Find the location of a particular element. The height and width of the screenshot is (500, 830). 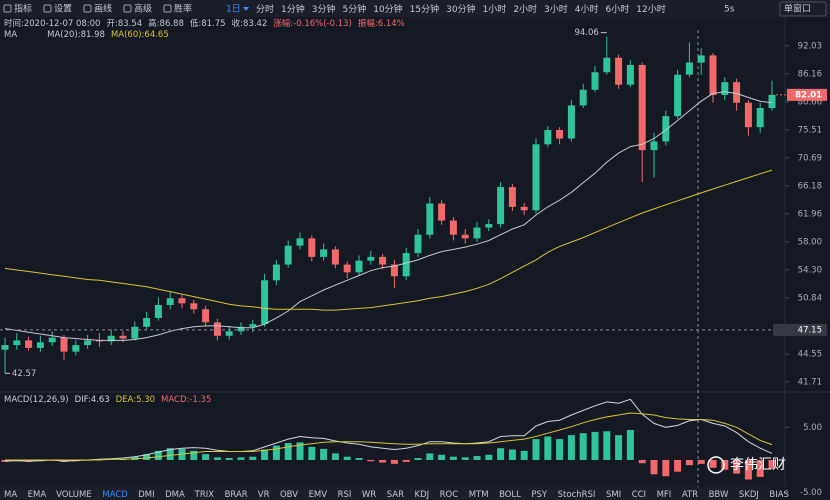

indicator-tab: BRAR is located at coordinates (236, 495).